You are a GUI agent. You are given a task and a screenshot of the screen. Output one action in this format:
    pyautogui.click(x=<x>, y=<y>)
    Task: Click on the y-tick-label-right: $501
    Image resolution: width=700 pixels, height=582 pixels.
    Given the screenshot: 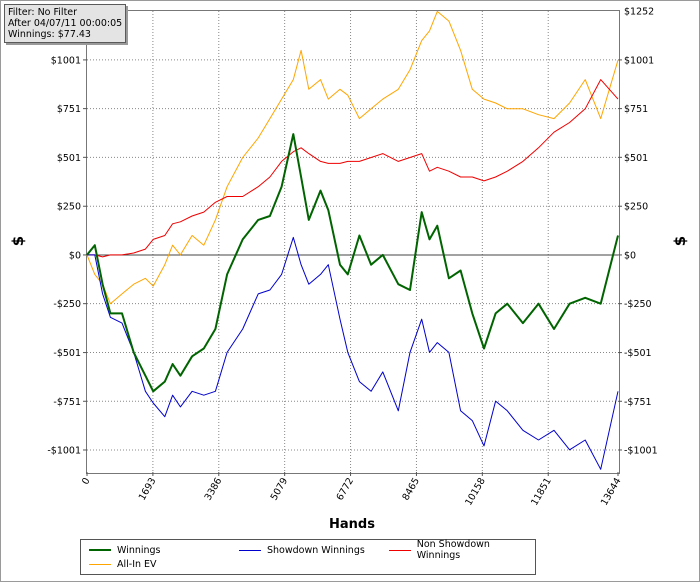 What is the action you would take?
    pyautogui.click(x=636, y=158)
    